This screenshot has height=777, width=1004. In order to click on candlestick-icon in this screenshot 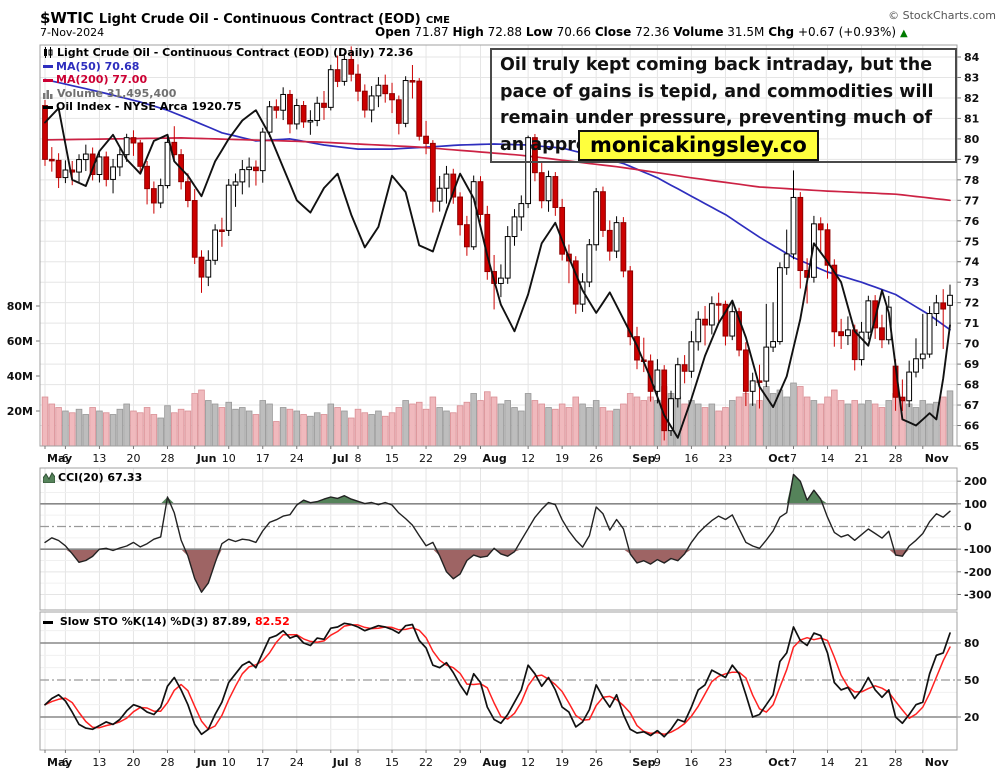, I will do `click(48, 52)`.